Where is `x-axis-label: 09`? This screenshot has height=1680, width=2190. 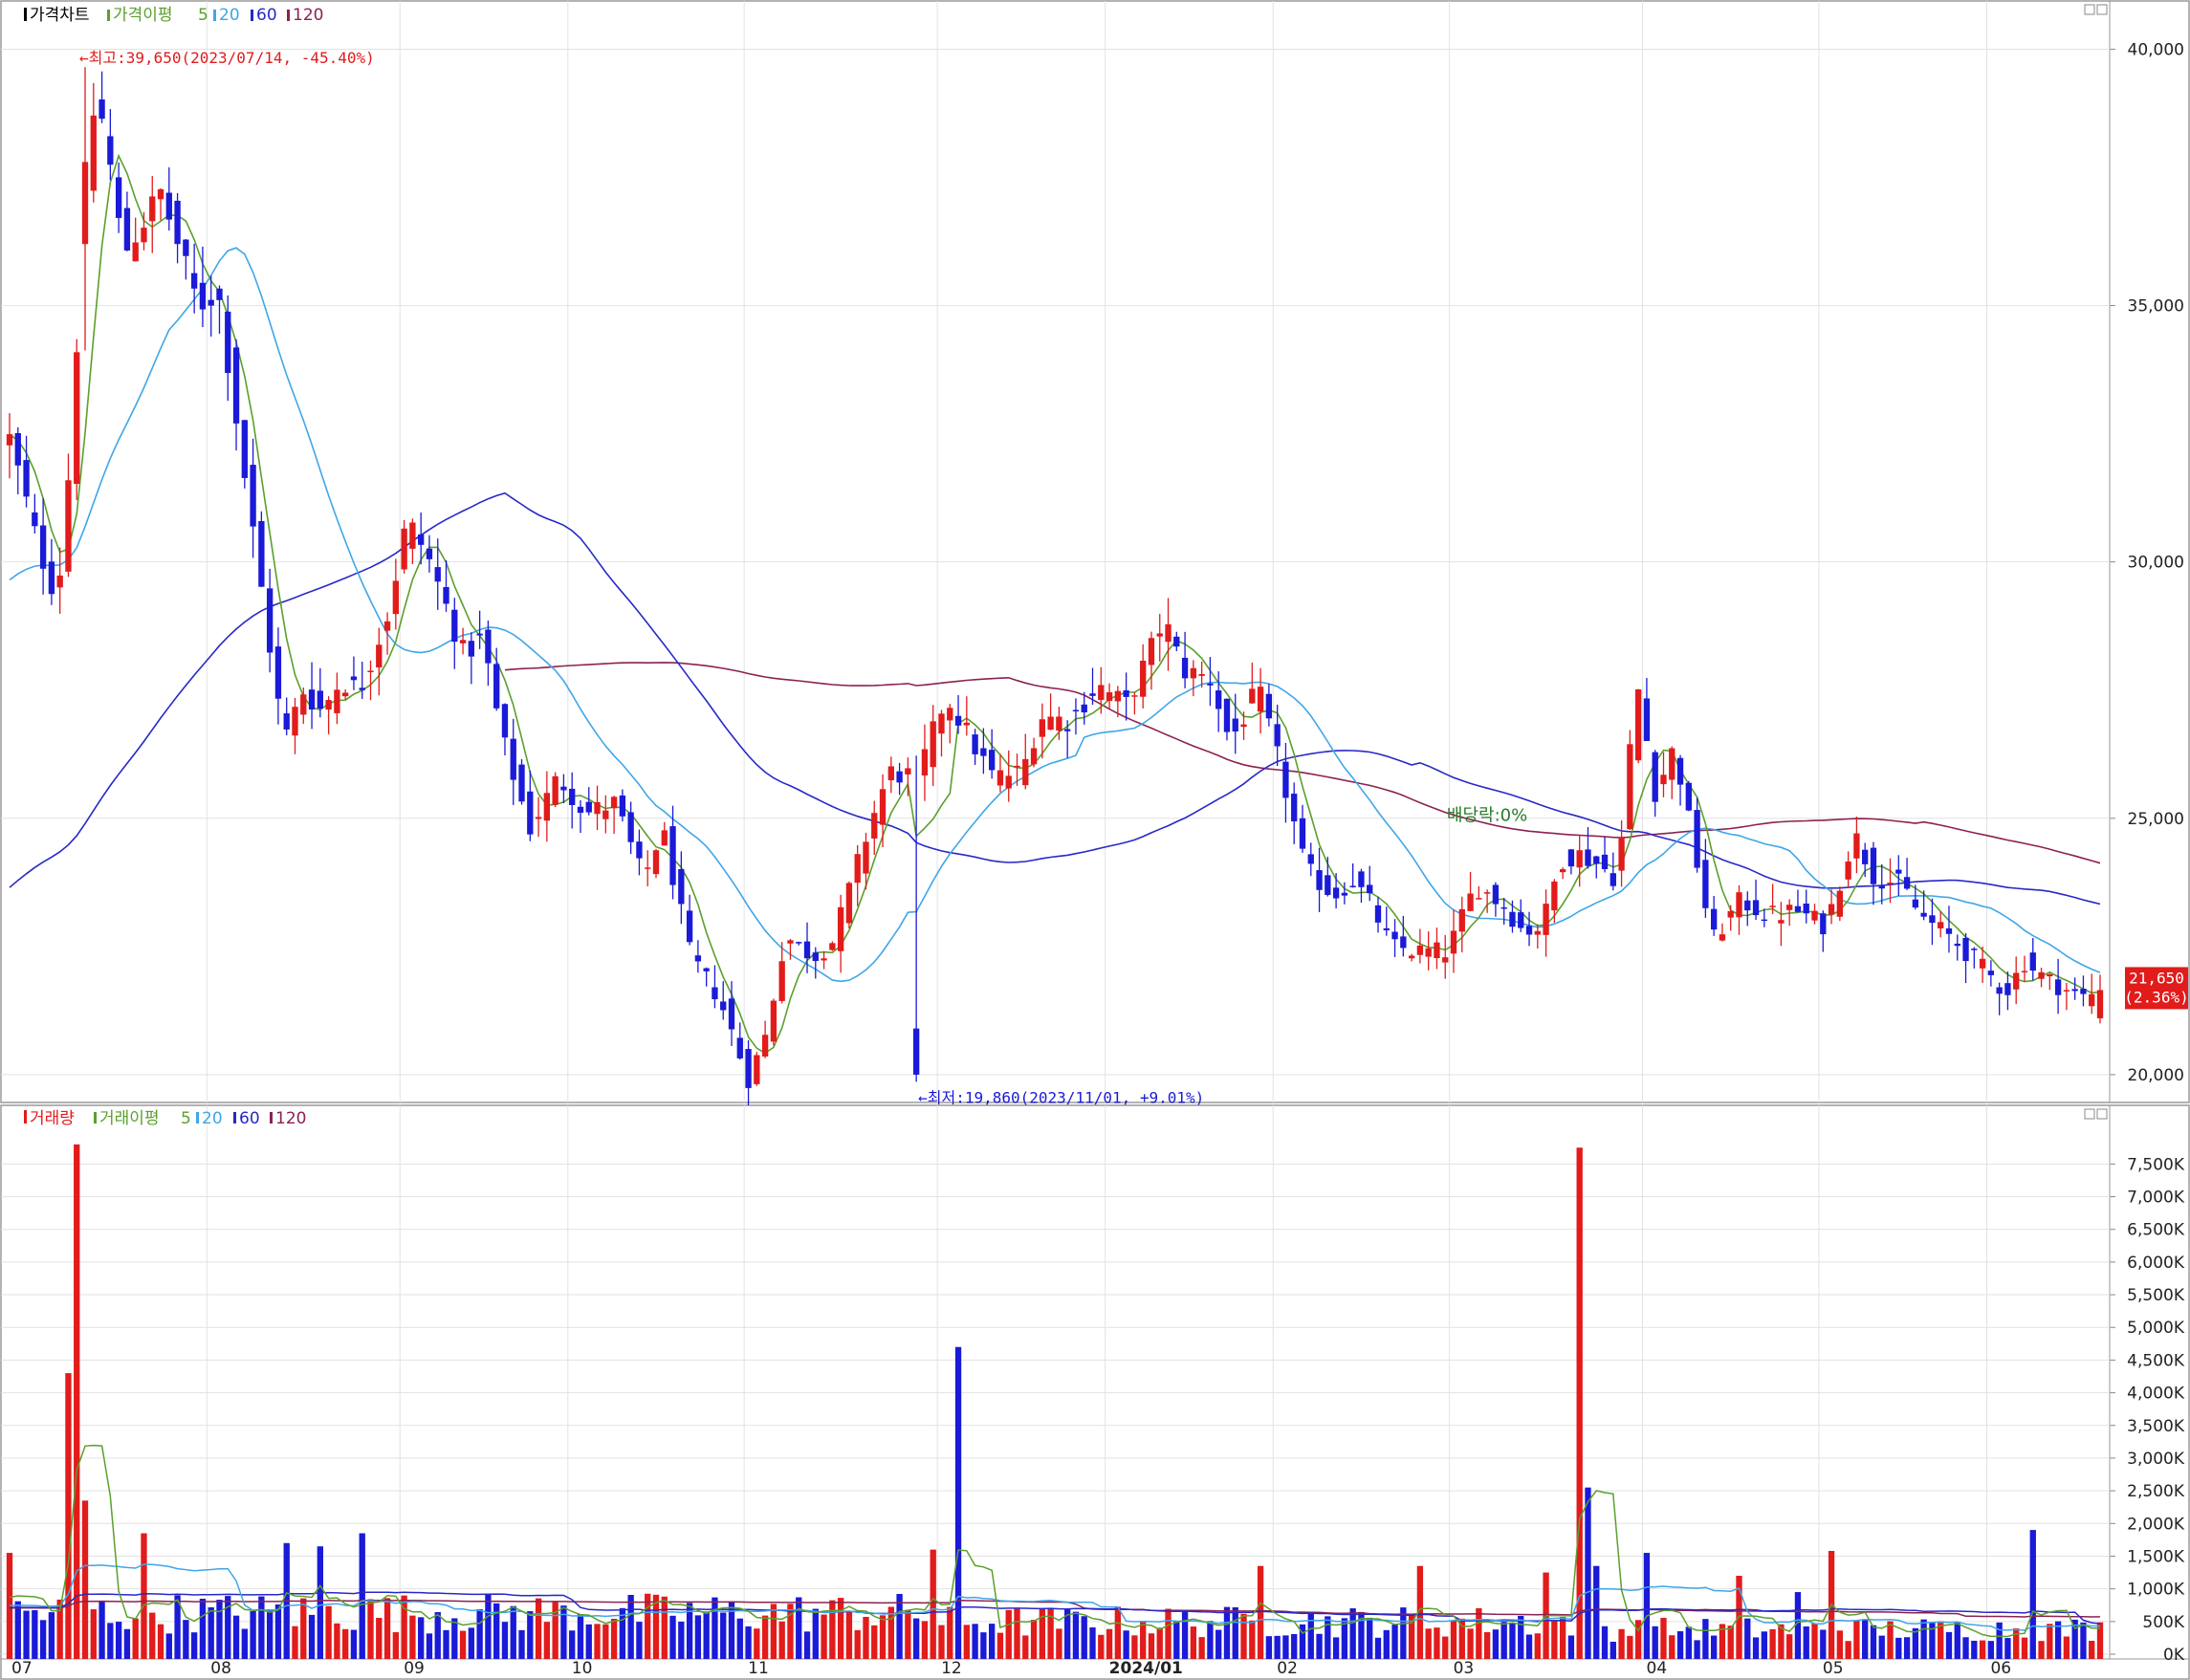 x-axis-label: 09 is located at coordinates (415, 1669).